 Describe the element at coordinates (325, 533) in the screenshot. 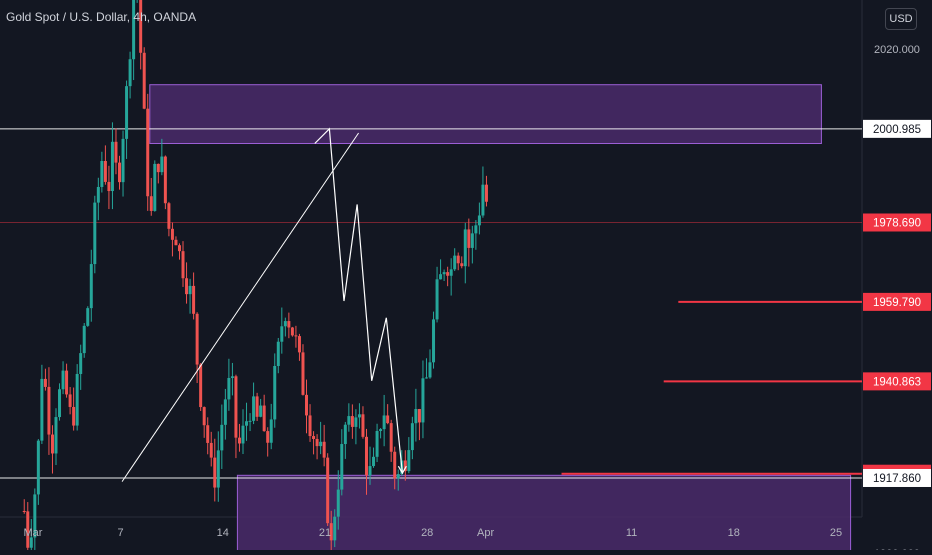

I see `time-tick: 21` at that location.